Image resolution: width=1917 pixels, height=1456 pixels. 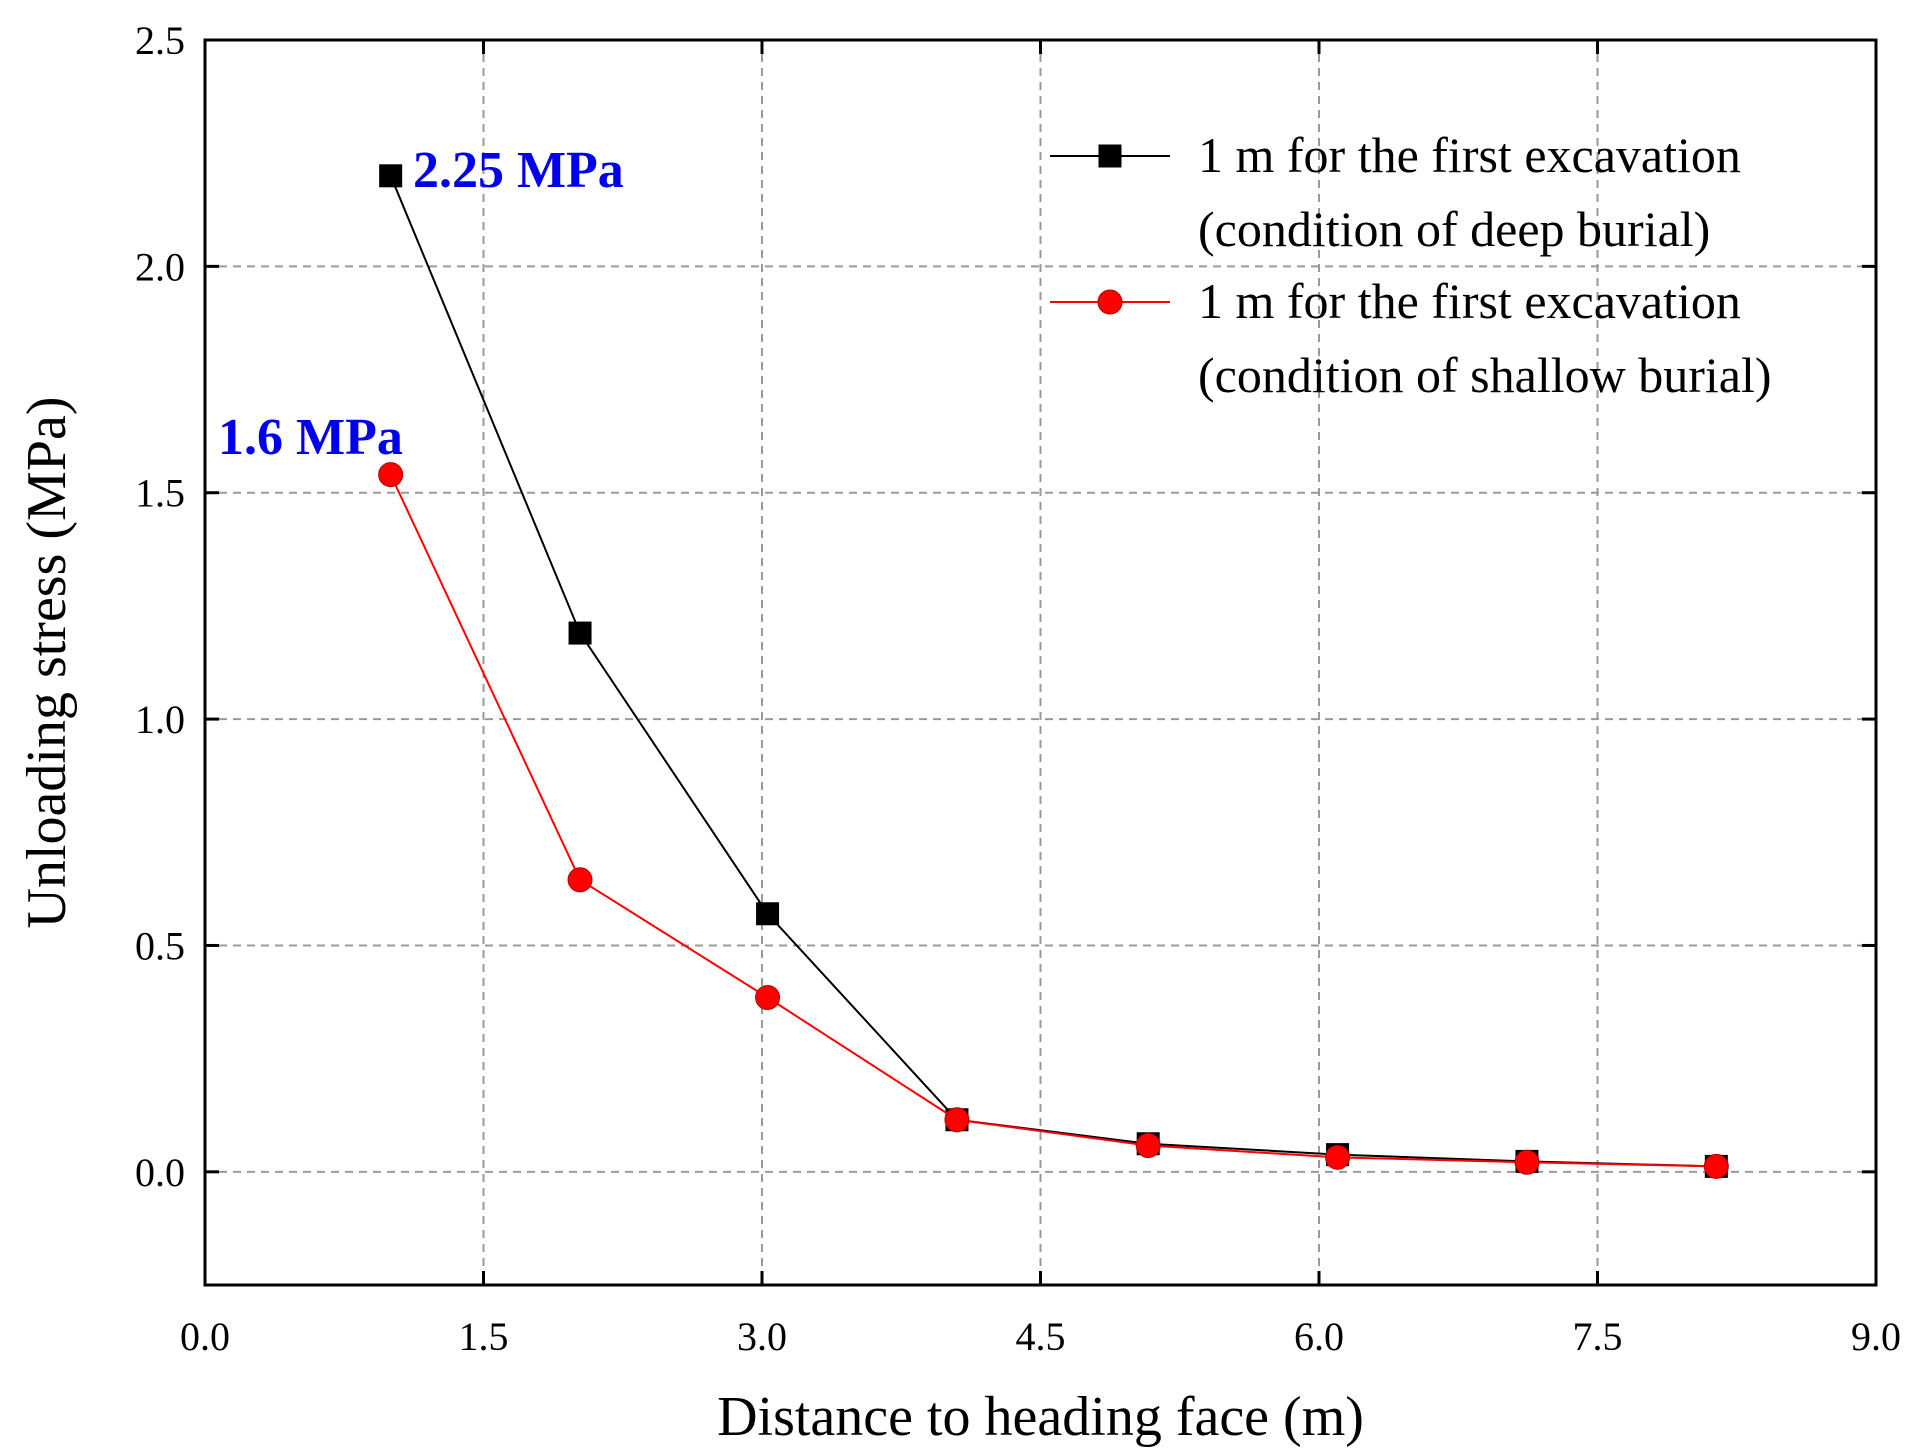 I want to click on legend-marker-deep, so click(x=1110, y=156).